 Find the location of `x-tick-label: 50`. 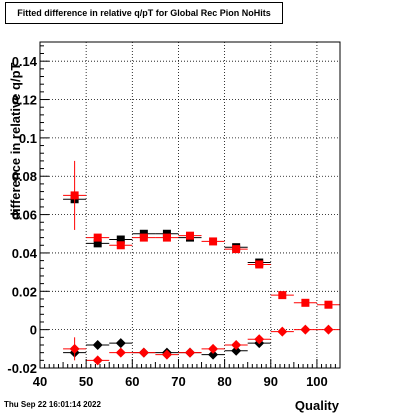

x-tick-label: 50 is located at coordinates (86, 381).